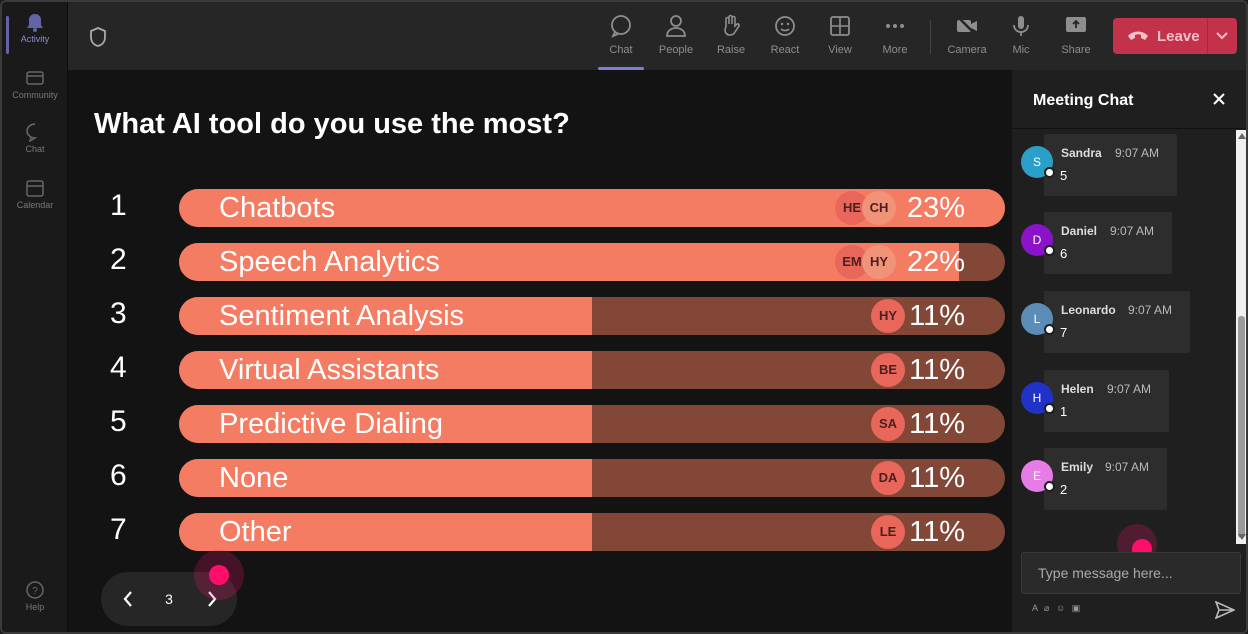 This screenshot has height=634, width=1248. What do you see at coordinates (118, 367) in the screenshot?
I see `option-number: 4` at bounding box center [118, 367].